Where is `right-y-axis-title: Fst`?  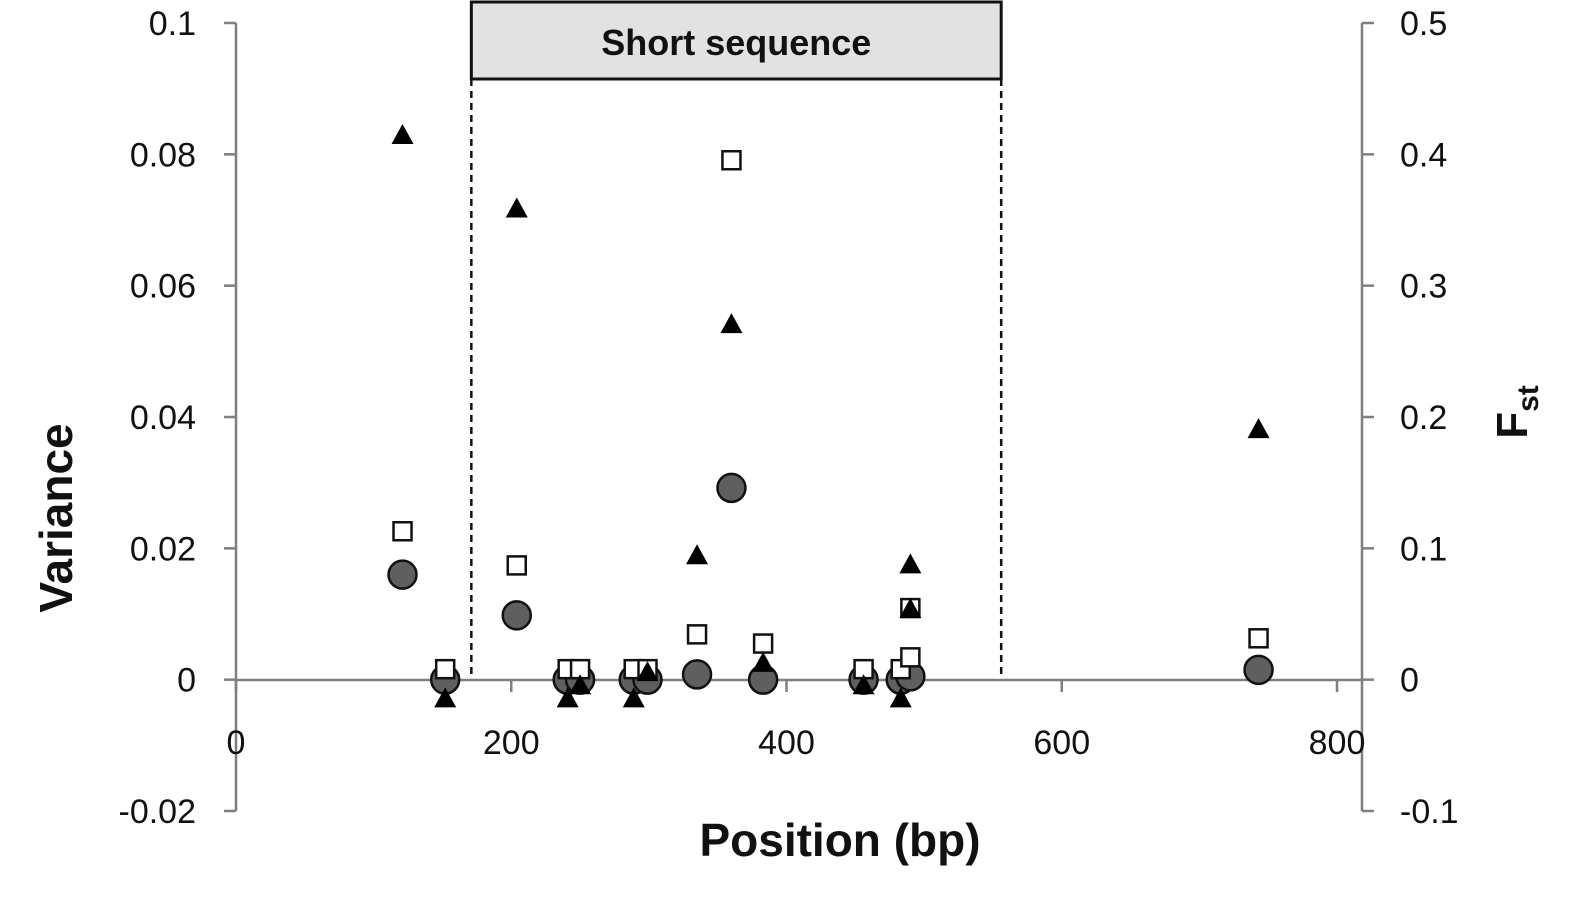
right-y-axis-title: Fst is located at coordinates (1516, 412).